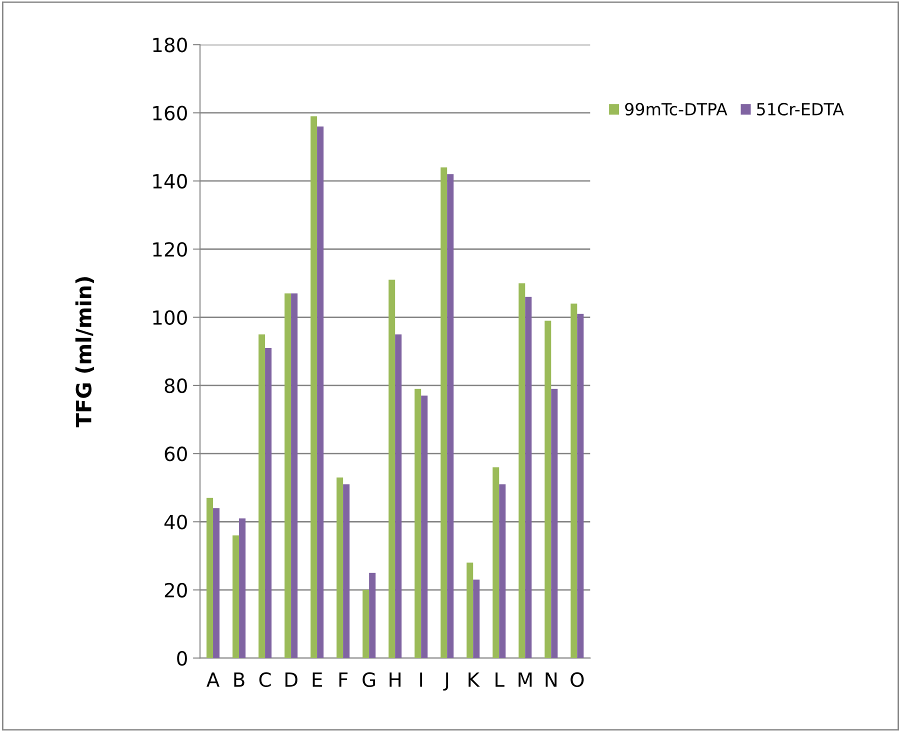 The image size is (901, 732). Describe the element at coordinates (525, 679) in the screenshot. I see `x-tick-label: M` at that location.